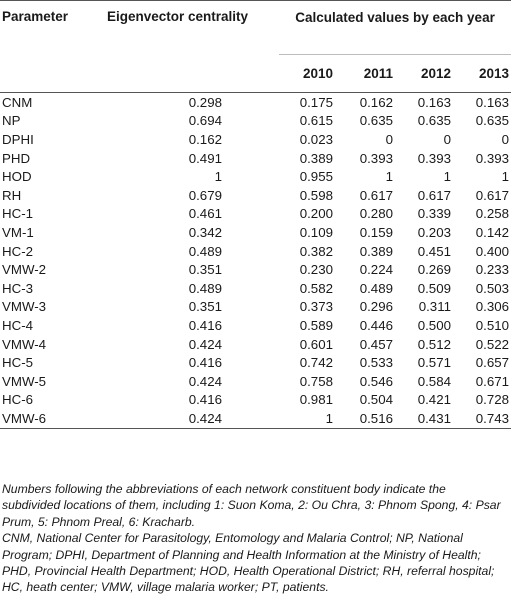 Image resolution: width=511 pixels, height=602 pixels. What do you see at coordinates (369, 419) in the screenshot?
I see `cell-2011: 0.516` at bounding box center [369, 419].